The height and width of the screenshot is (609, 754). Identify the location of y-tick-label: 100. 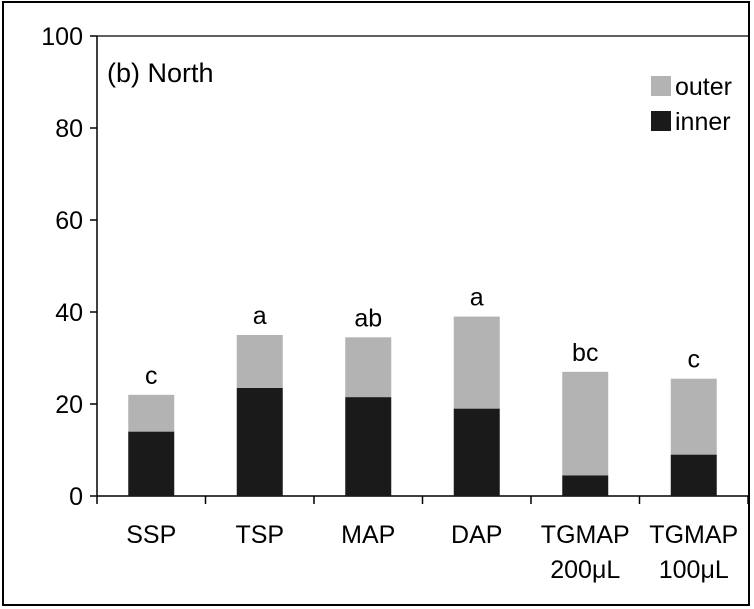
(62, 37).